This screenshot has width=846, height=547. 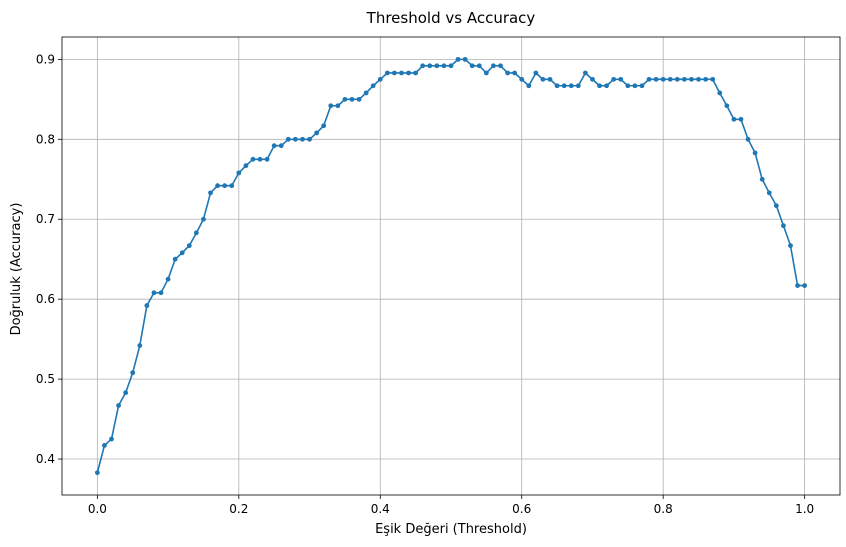 I want to click on y-tick-label: 0.5, so click(x=45, y=379).